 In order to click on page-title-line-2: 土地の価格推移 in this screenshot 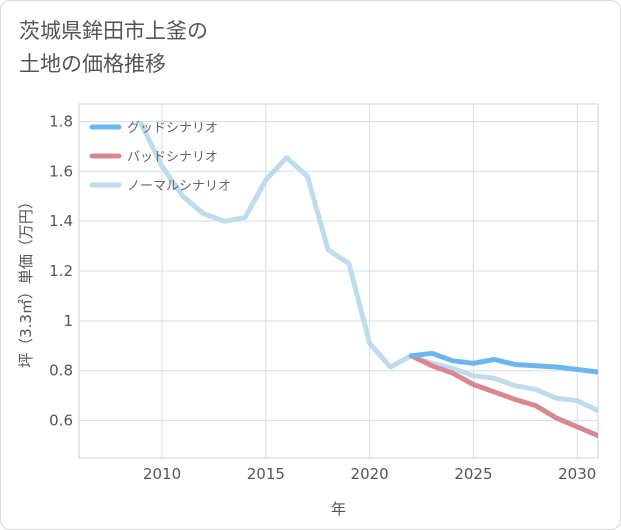, I will do `click(92, 64)`.